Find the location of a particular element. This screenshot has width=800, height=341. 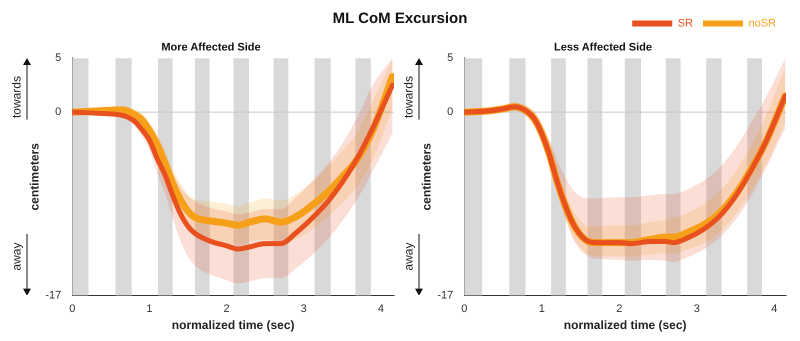

legend-label: noSR is located at coordinates (762, 24).